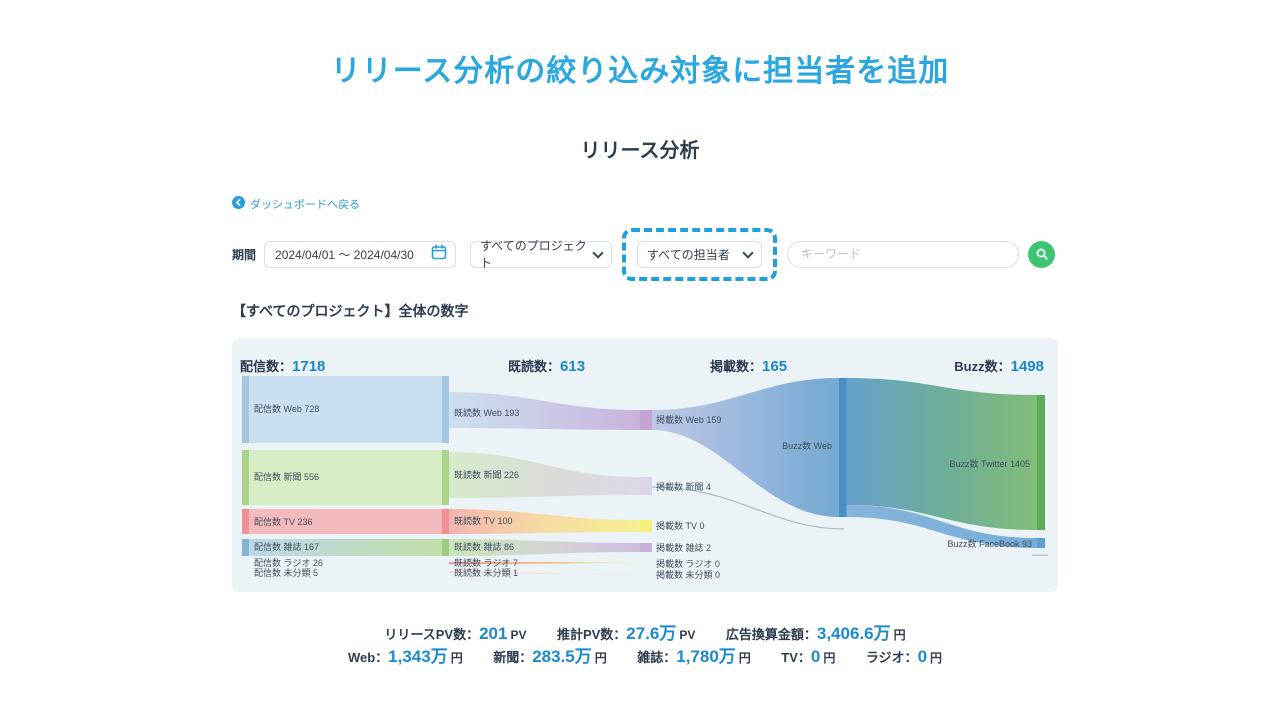 This screenshot has height=720, width=1280. I want to click on section-title: 【すべてのプロジェクト】全体の数字, so click(350, 311).